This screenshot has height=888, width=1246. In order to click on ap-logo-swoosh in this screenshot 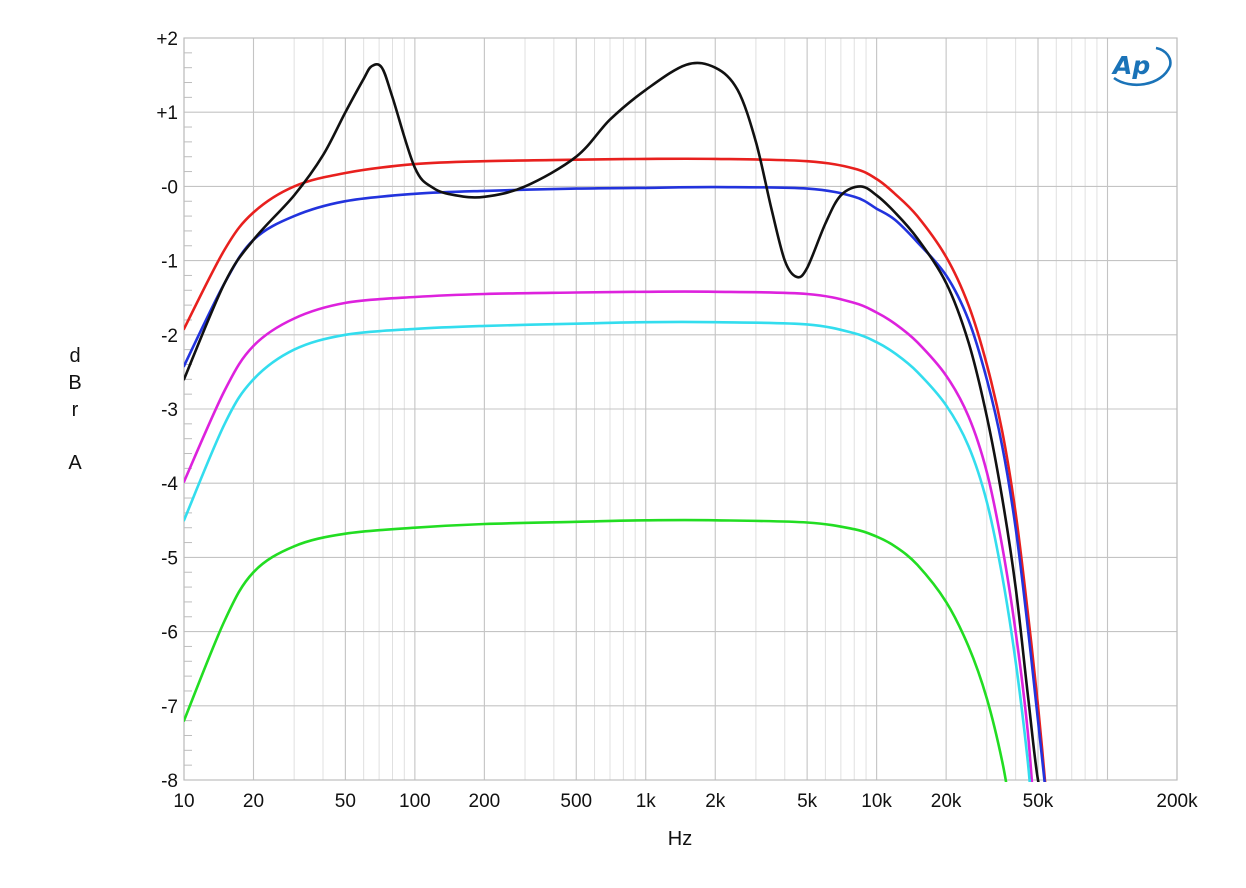, I will do `click(1142, 66)`.